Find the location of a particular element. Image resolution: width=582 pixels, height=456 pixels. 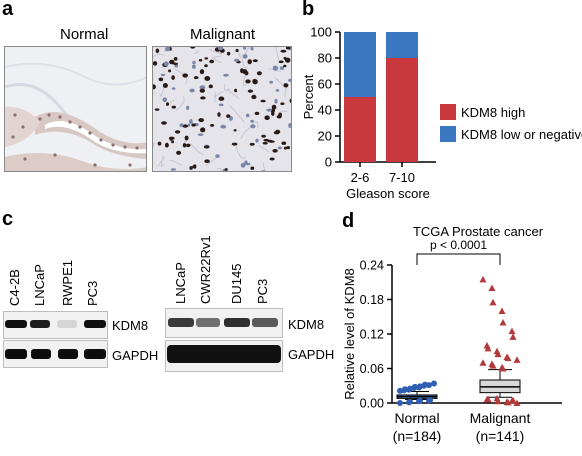

blot2-gapdh-band is located at coordinates (224, 354).